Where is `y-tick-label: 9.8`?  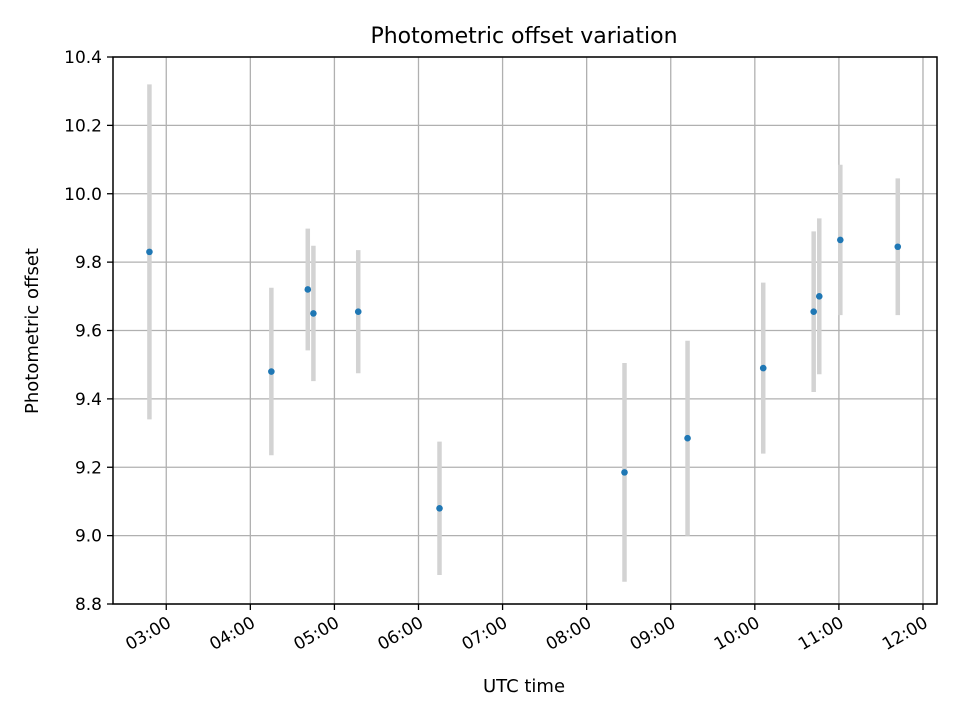
y-tick-label: 9.8 is located at coordinates (88, 263).